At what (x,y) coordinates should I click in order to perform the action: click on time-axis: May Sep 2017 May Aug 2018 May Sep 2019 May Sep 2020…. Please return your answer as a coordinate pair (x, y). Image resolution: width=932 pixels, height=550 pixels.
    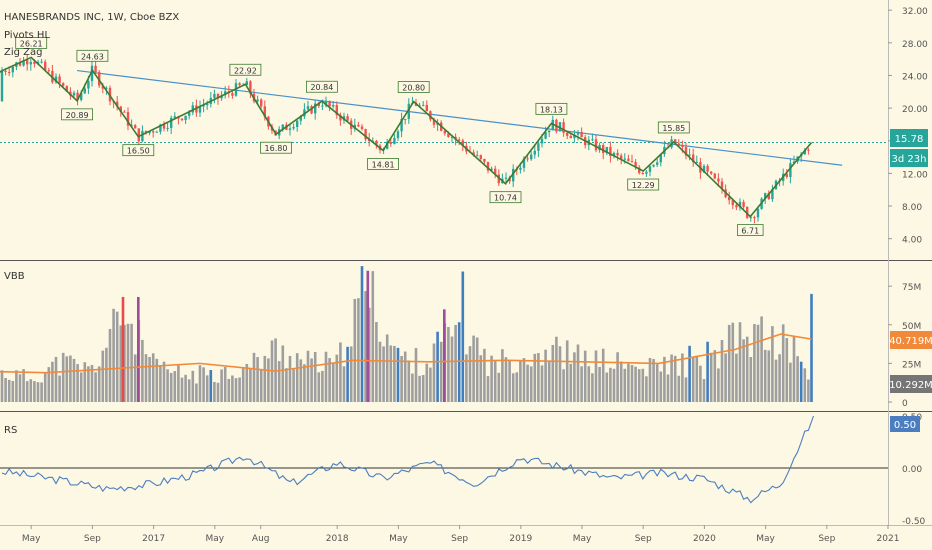
    Looking at the image, I should click on (461, 534).